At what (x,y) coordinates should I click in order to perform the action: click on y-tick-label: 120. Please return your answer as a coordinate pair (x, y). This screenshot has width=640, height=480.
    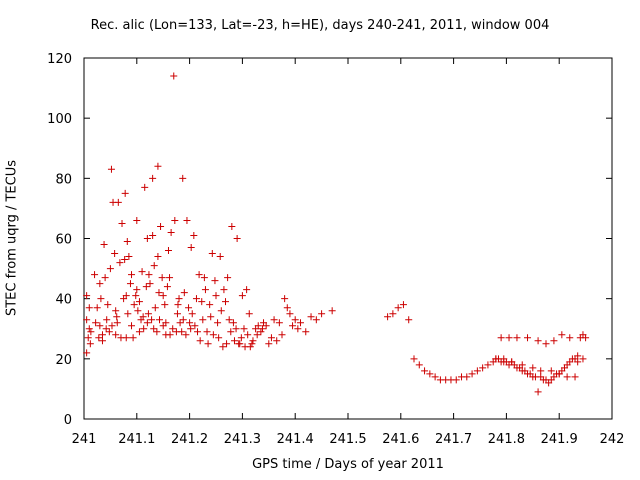
    Looking at the image, I should click on (59, 59).